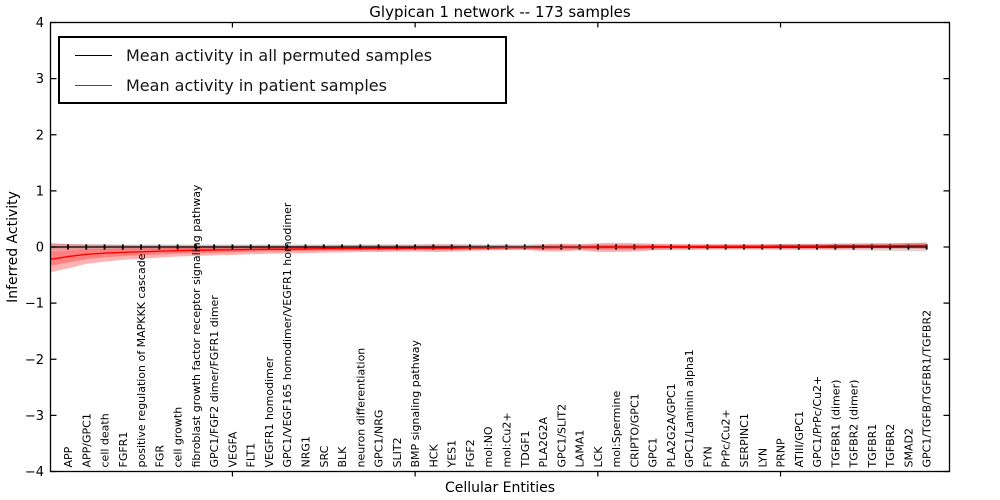 Image resolution: width=1000 pixels, height=500 pixels. What do you see at coordinates (598, 457) in the screenshot?
I see `x-tick-label: LCK` at bounding box center [598, 457].